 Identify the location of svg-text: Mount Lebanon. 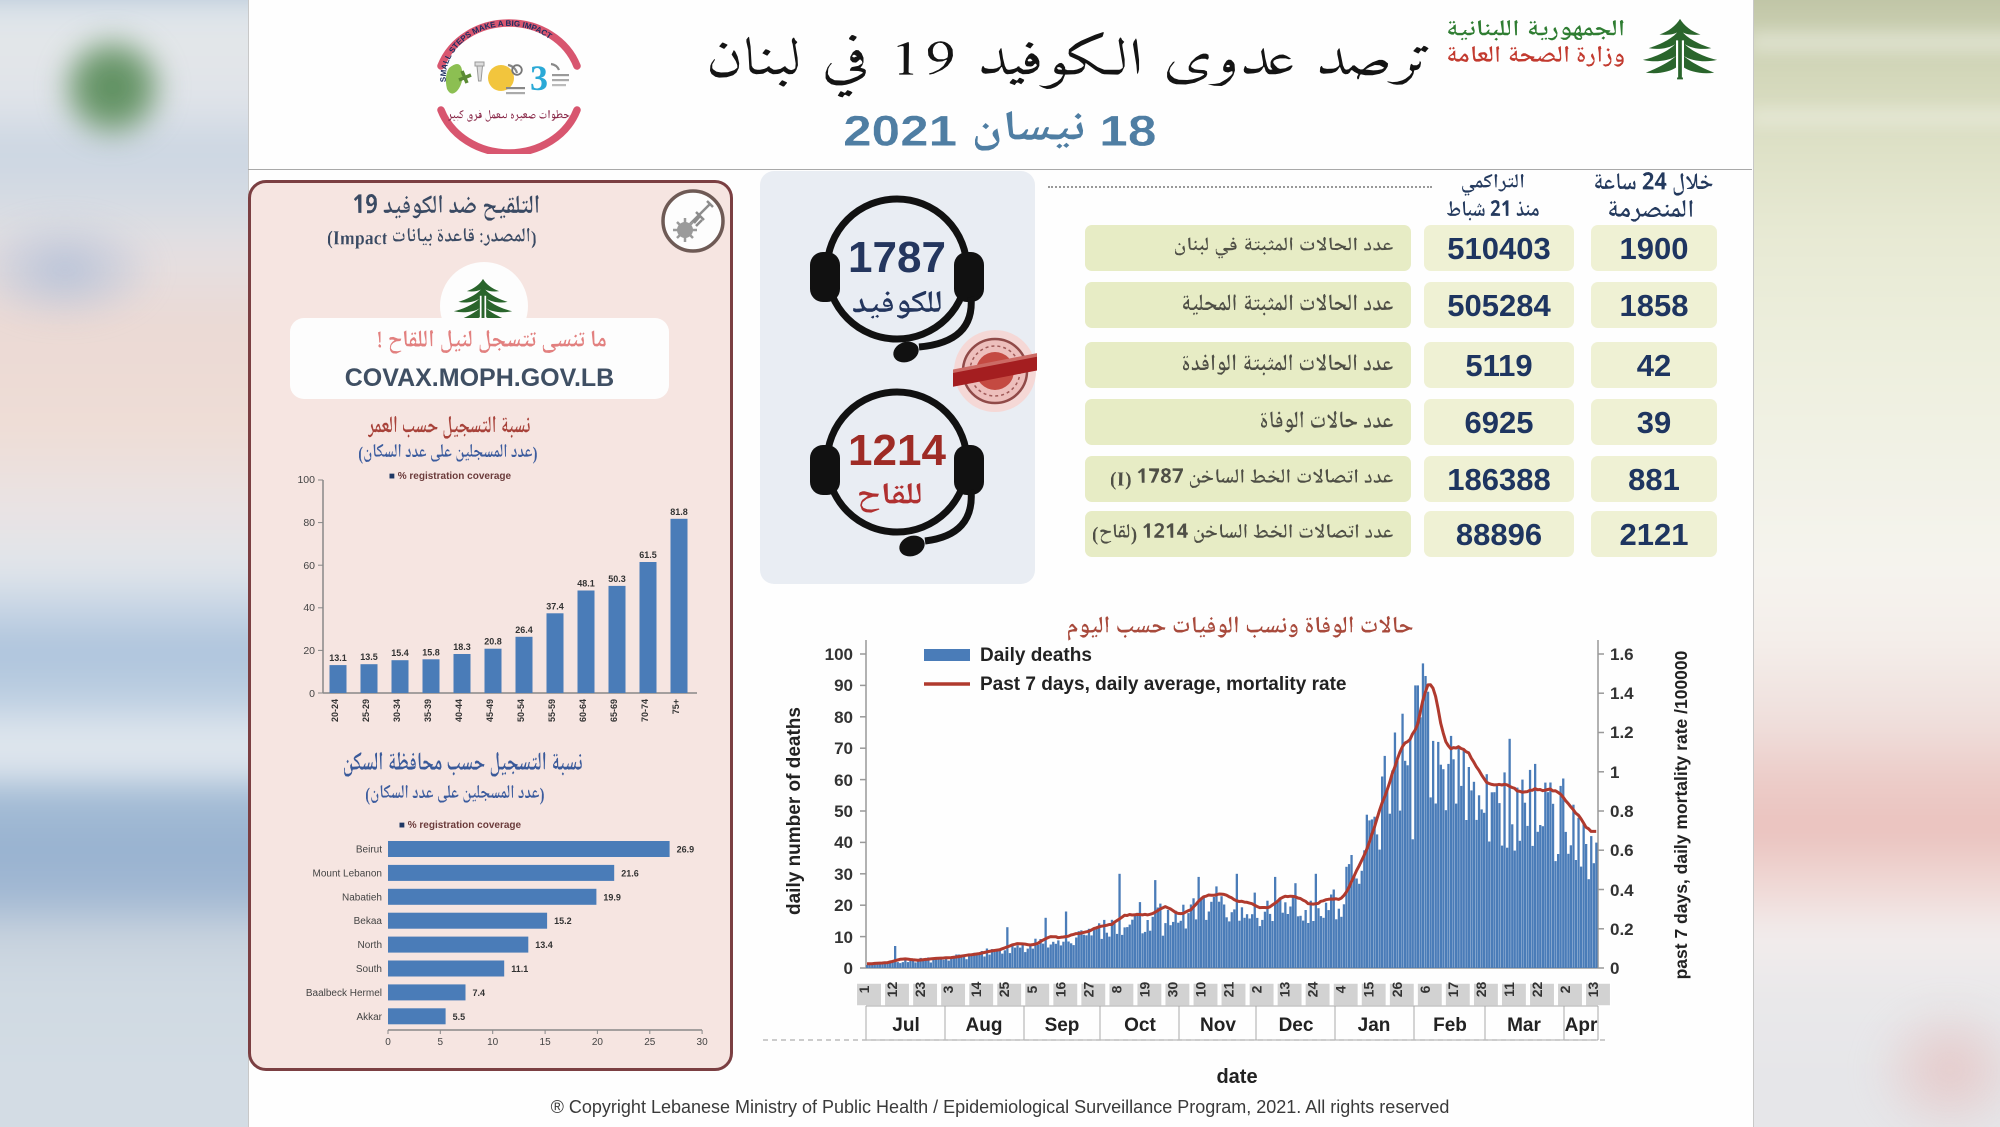
(347, 873).